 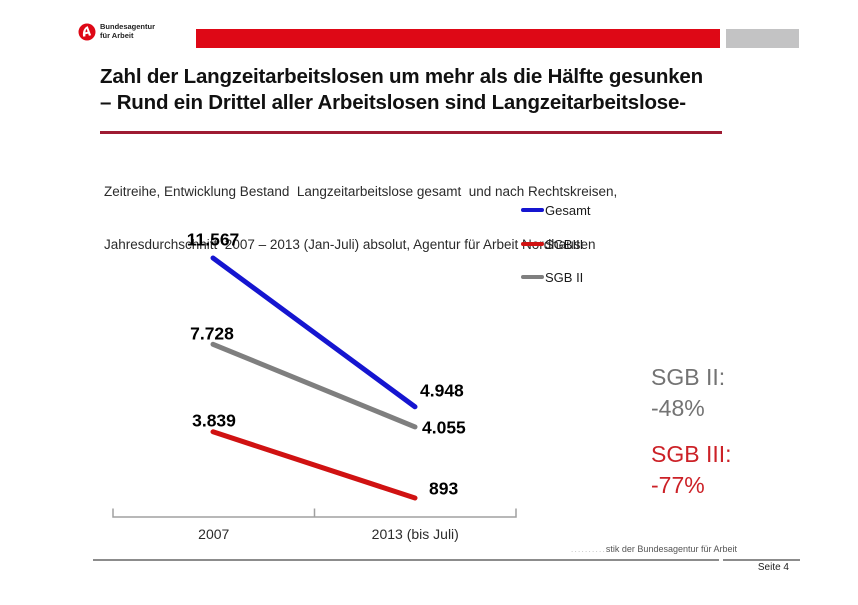 I want to click on legend-label-sgbii: SGB II, so click(x=564, y=277).